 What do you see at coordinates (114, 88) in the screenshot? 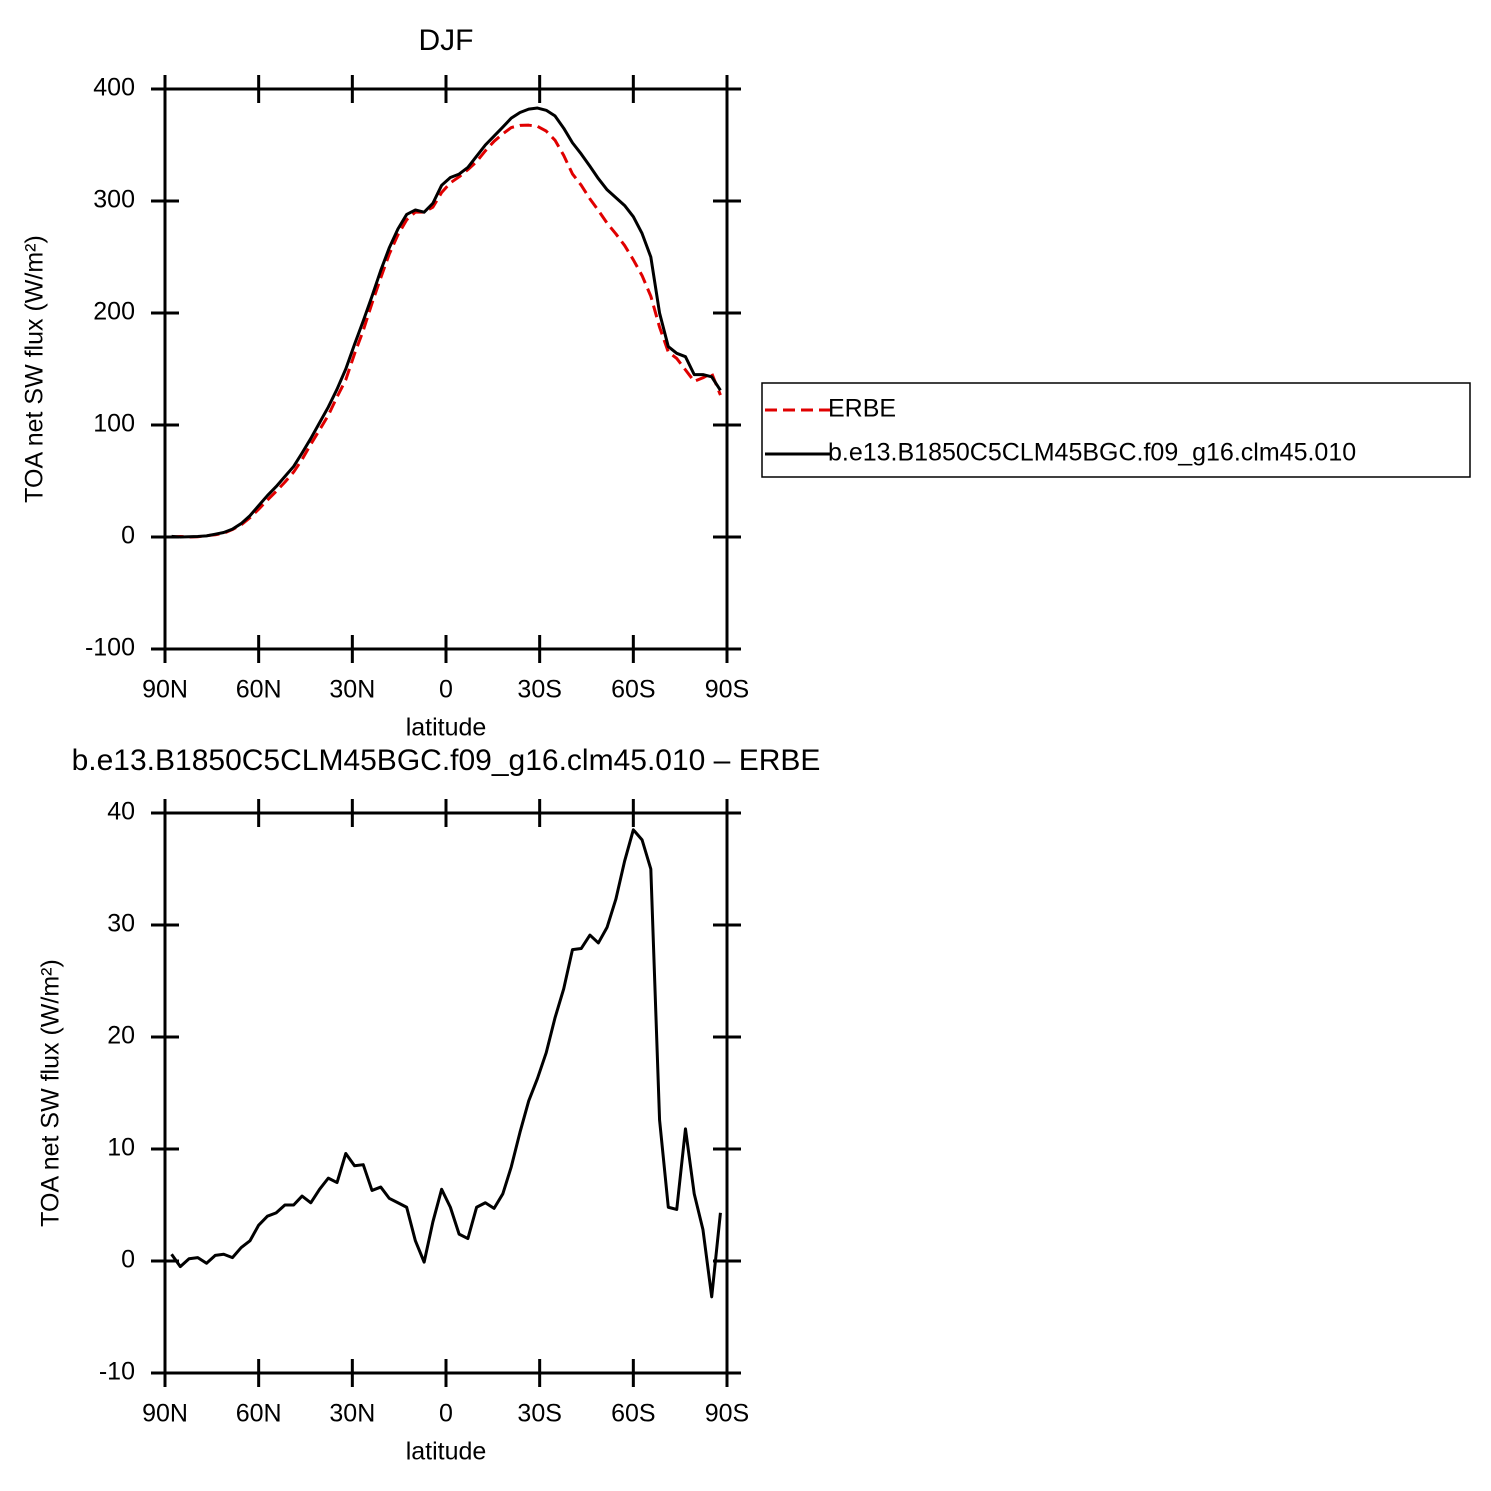
I see `y-tick-label: 400` at bounding box center [114, 88].